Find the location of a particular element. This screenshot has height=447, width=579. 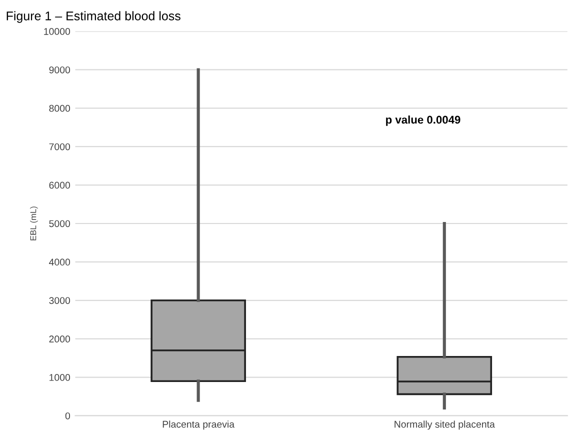

annotation: p value 0.0049 is located at coordinates (423, 121).